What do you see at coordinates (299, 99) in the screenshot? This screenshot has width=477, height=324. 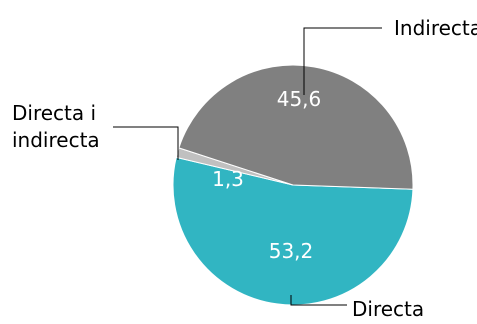 I see `value-label-indirecta: 45,6` at bounding box center [299, 99].